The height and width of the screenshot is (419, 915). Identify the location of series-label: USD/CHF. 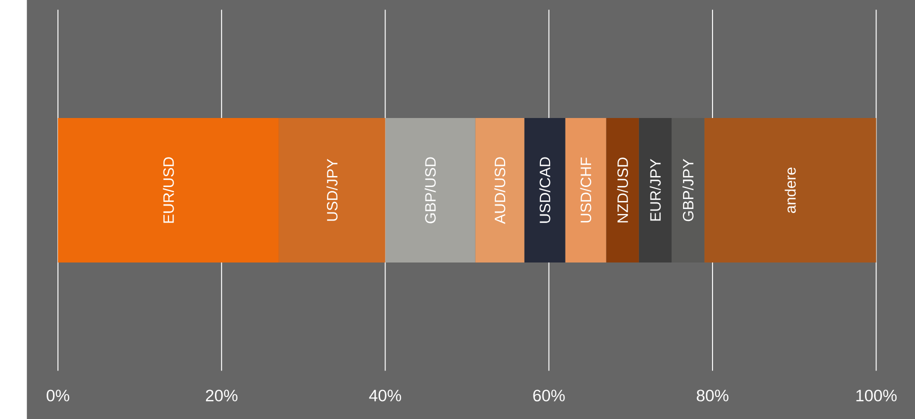
(586, 189).